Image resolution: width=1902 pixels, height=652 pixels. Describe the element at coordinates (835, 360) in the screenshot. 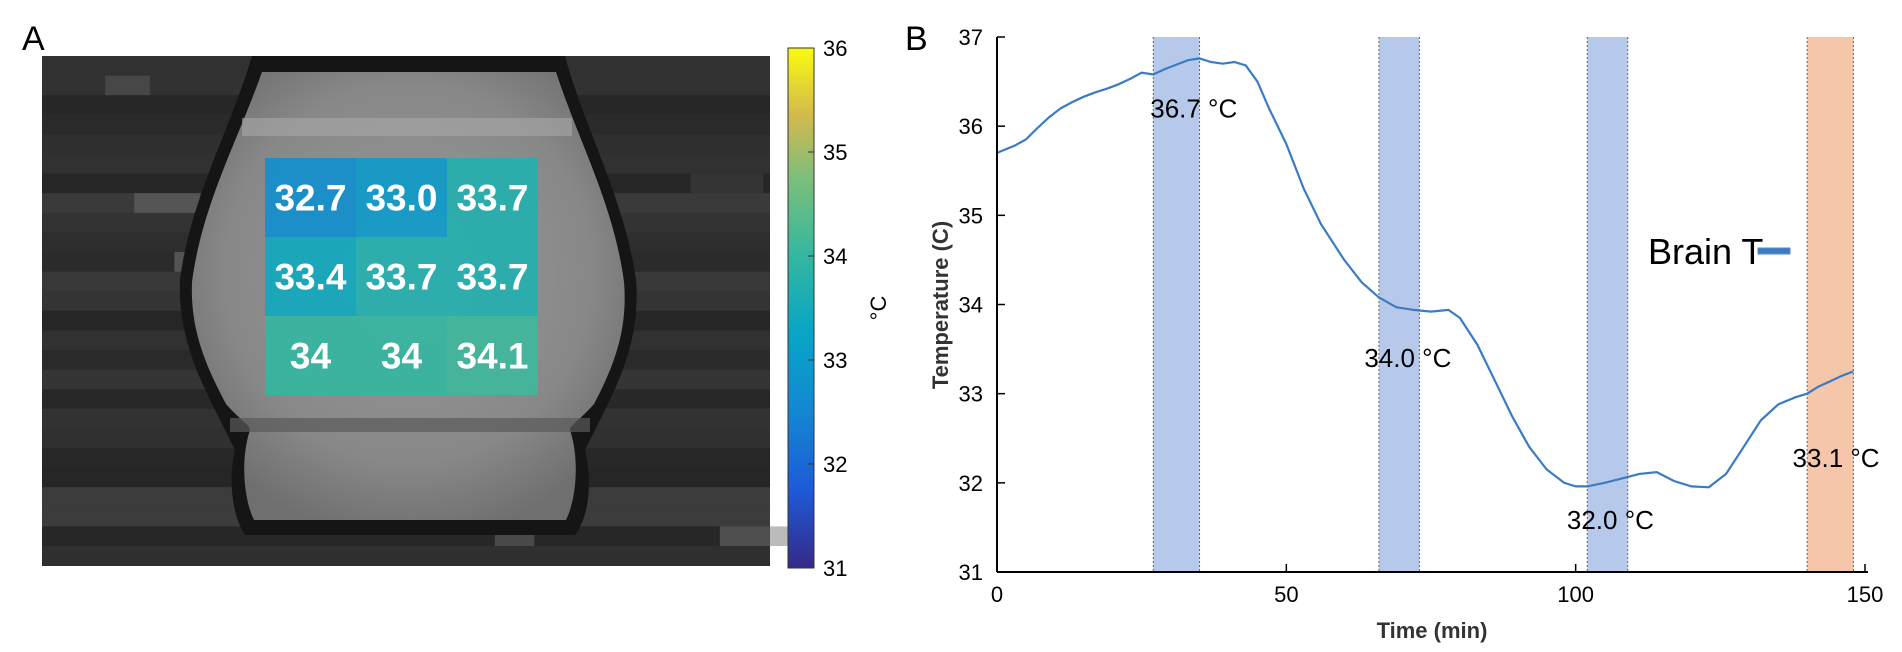

I see `colorbar-tick-label: 33` at that location.